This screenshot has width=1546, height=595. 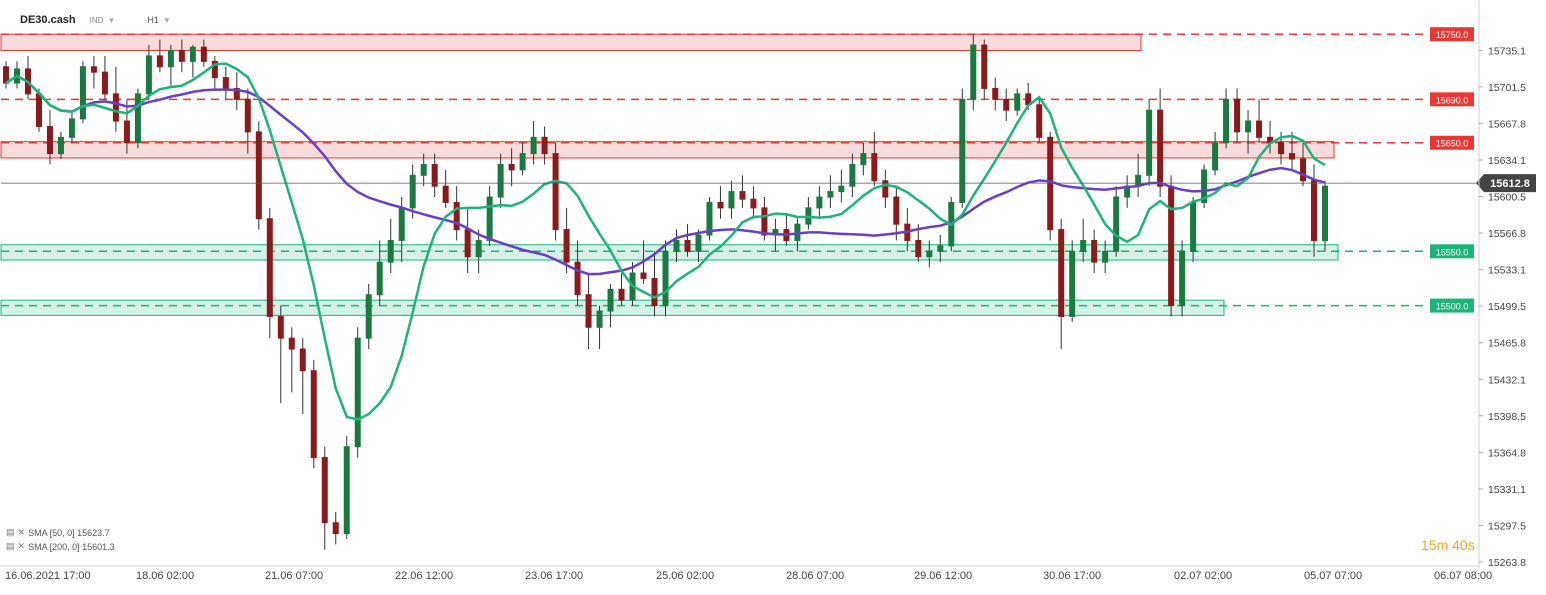 I want to click on timeframe-dropdown-icon: ▼, so click(x=166, y=20).